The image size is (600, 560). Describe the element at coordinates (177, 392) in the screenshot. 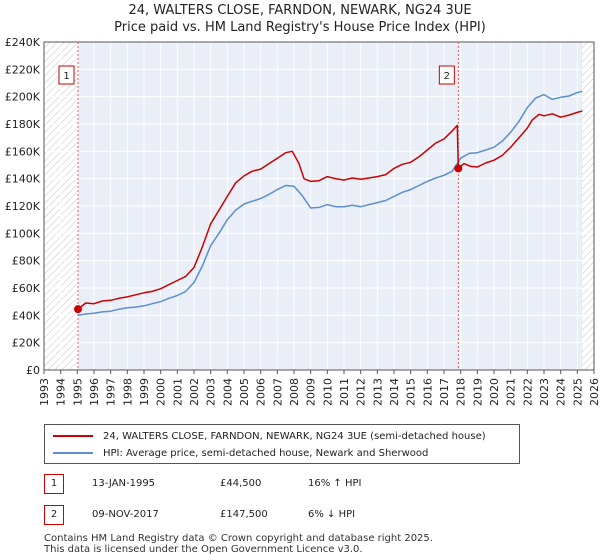

I see `x-tick-label: 2001` at that location.